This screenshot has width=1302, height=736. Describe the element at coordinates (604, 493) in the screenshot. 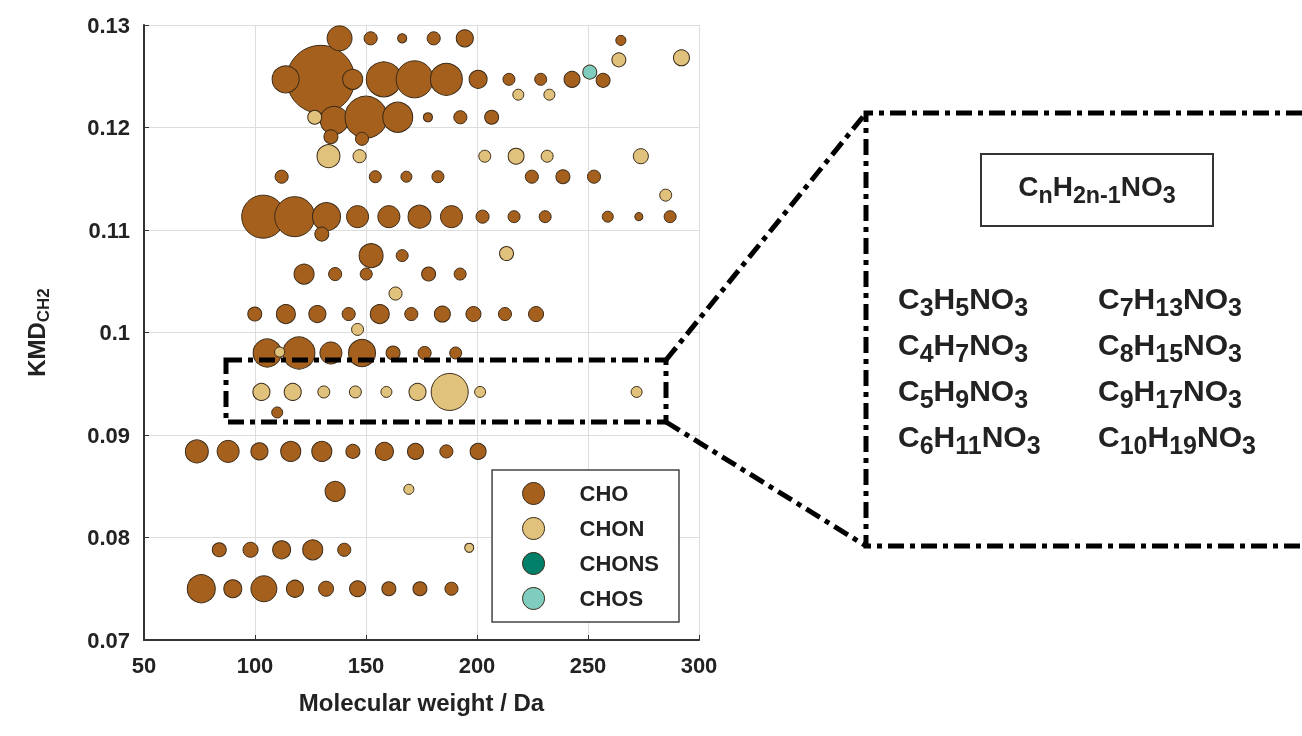

I see `legend-label: CHO` at that location.